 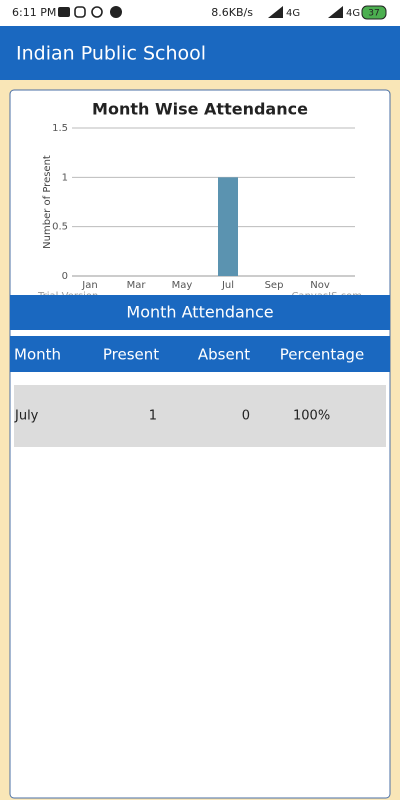 What do you see at coordinates (320, 285) in the screenshot?
I see `x-tick-label: Nov` at bounding box center [320, 285].